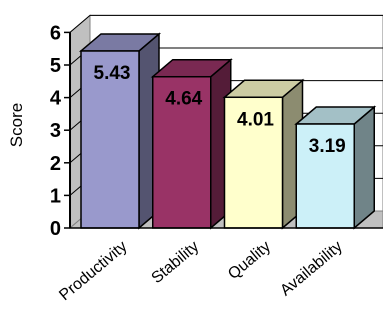  I want to click on y-tick-label: 3, so click(55, 131).